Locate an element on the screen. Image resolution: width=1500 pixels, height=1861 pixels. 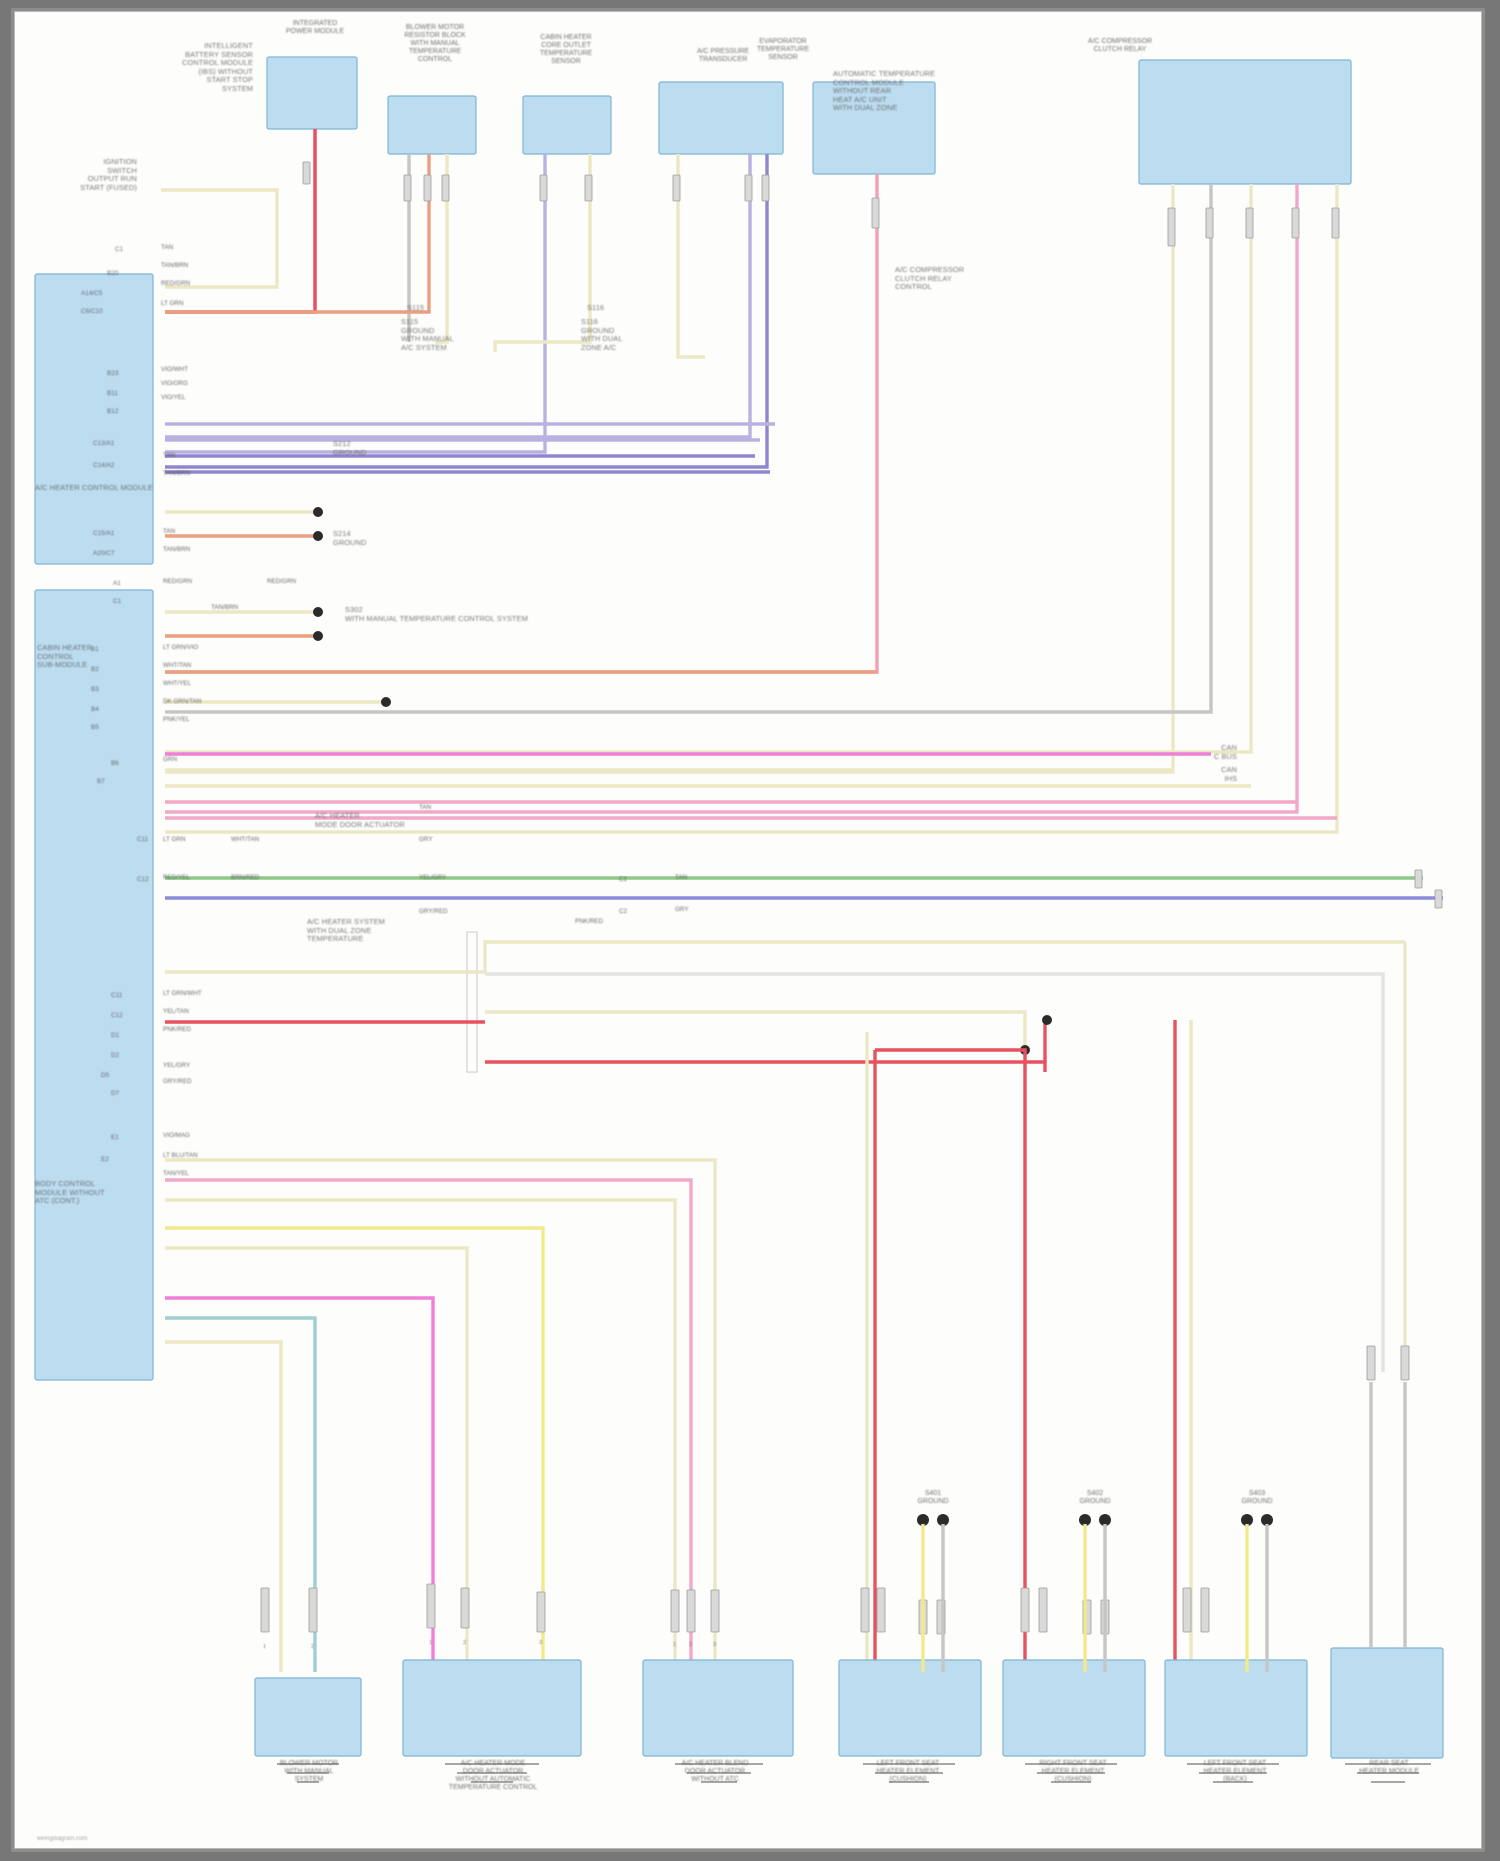
wire-label: LT GRN/VIO is located at coordinates (181, 647).